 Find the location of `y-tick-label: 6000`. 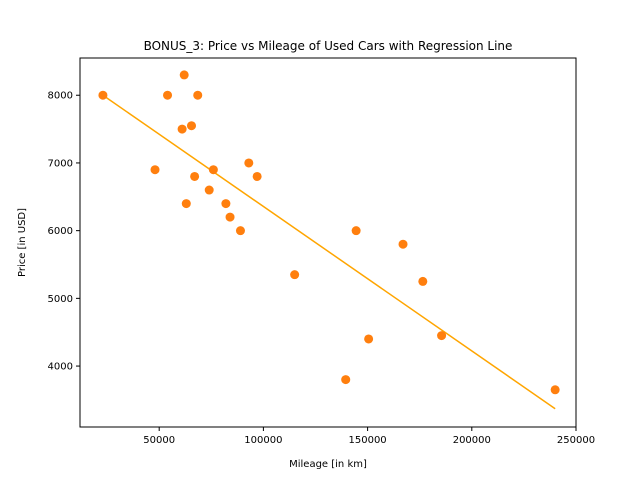

y-tick-label: 6000 is located at coordinates (60, 231).